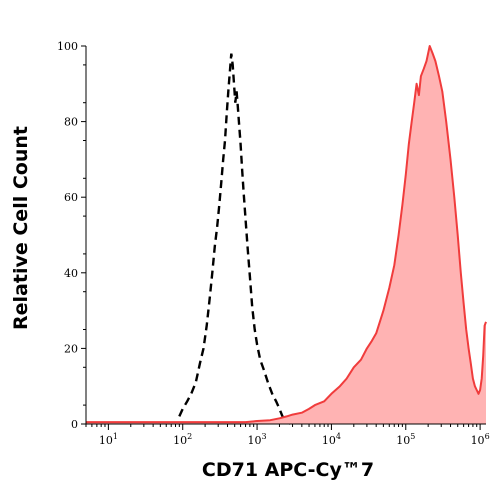 This screenshot has width=500, height=496. I want to click on x-tick-label: 10¹, so click(108, 439).